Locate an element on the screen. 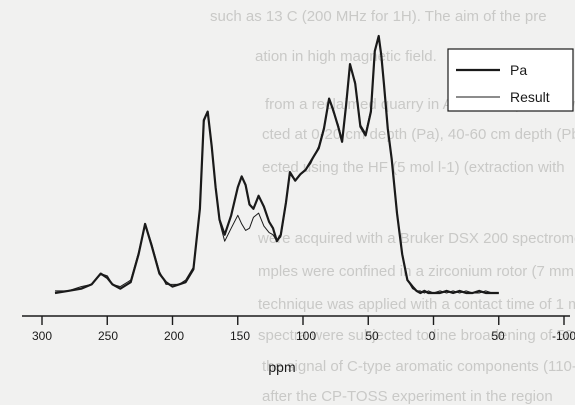 The image size is (575, 405). x-tick-label: 0 is located at coordinates (432, 336).